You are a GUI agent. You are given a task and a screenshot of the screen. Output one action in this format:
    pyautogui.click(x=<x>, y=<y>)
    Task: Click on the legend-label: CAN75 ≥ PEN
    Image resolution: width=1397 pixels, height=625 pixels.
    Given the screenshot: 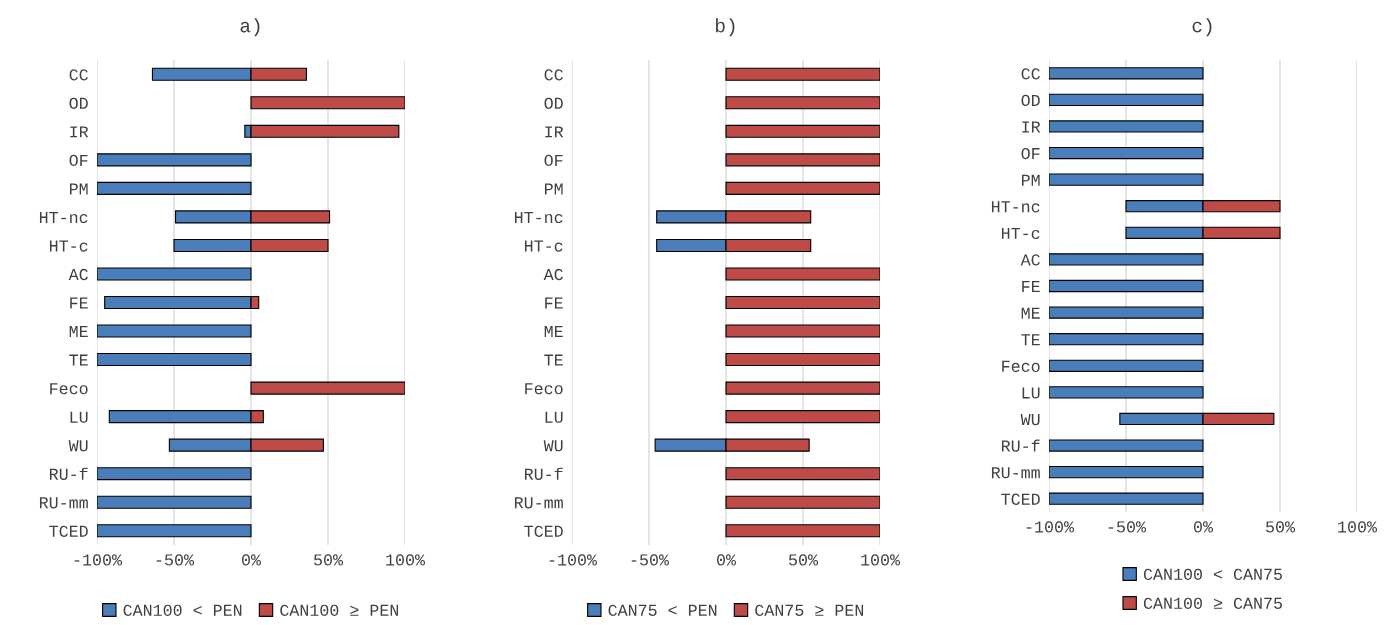 What is the action you would take?
    pyautogui.click(x=809, y=610)
    